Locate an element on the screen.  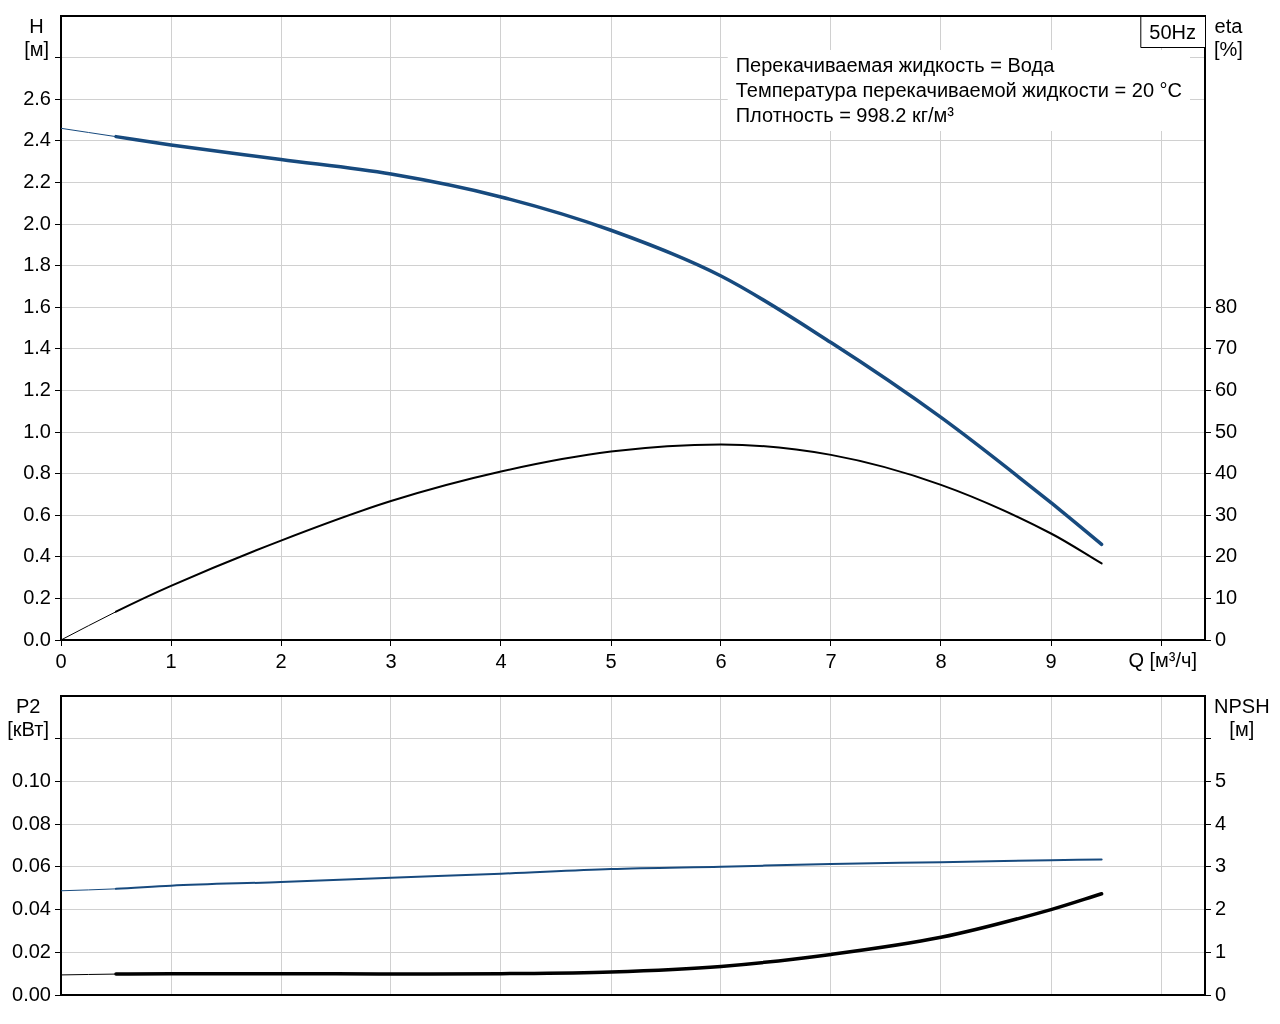
y-tick-label: 2.4 is located at coordinates (37, 139).